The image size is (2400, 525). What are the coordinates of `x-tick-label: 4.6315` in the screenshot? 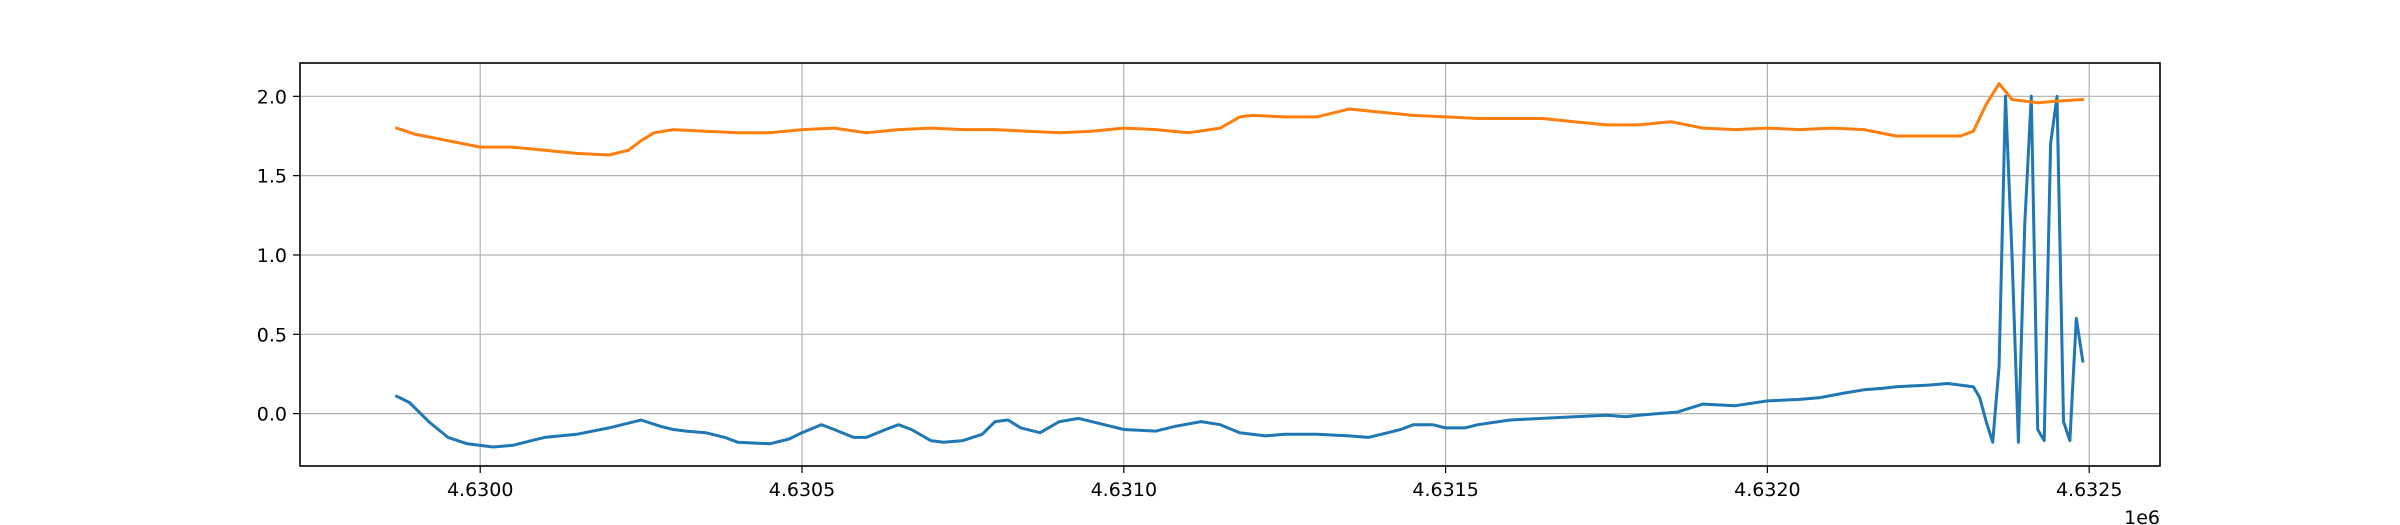 It's located at (1445, 490).